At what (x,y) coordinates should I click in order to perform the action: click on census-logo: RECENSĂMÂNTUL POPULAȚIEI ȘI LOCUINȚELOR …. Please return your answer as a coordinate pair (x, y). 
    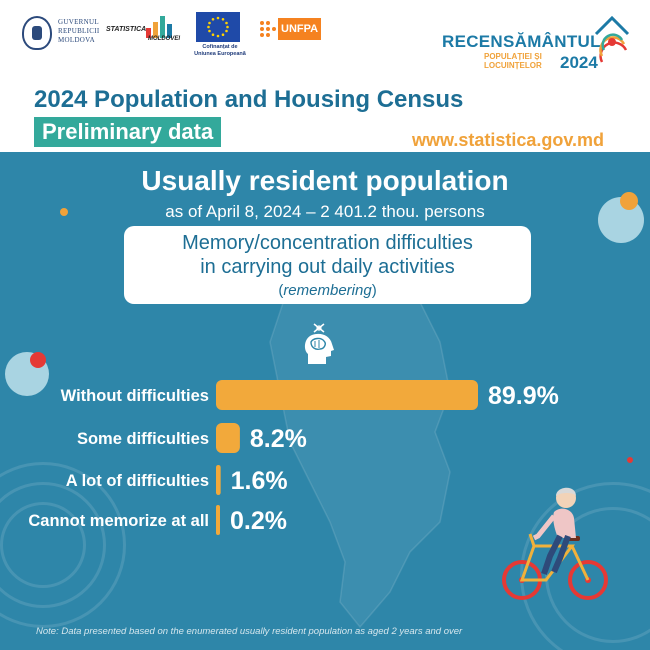
    Looking at the image, I should click on (537, 41).